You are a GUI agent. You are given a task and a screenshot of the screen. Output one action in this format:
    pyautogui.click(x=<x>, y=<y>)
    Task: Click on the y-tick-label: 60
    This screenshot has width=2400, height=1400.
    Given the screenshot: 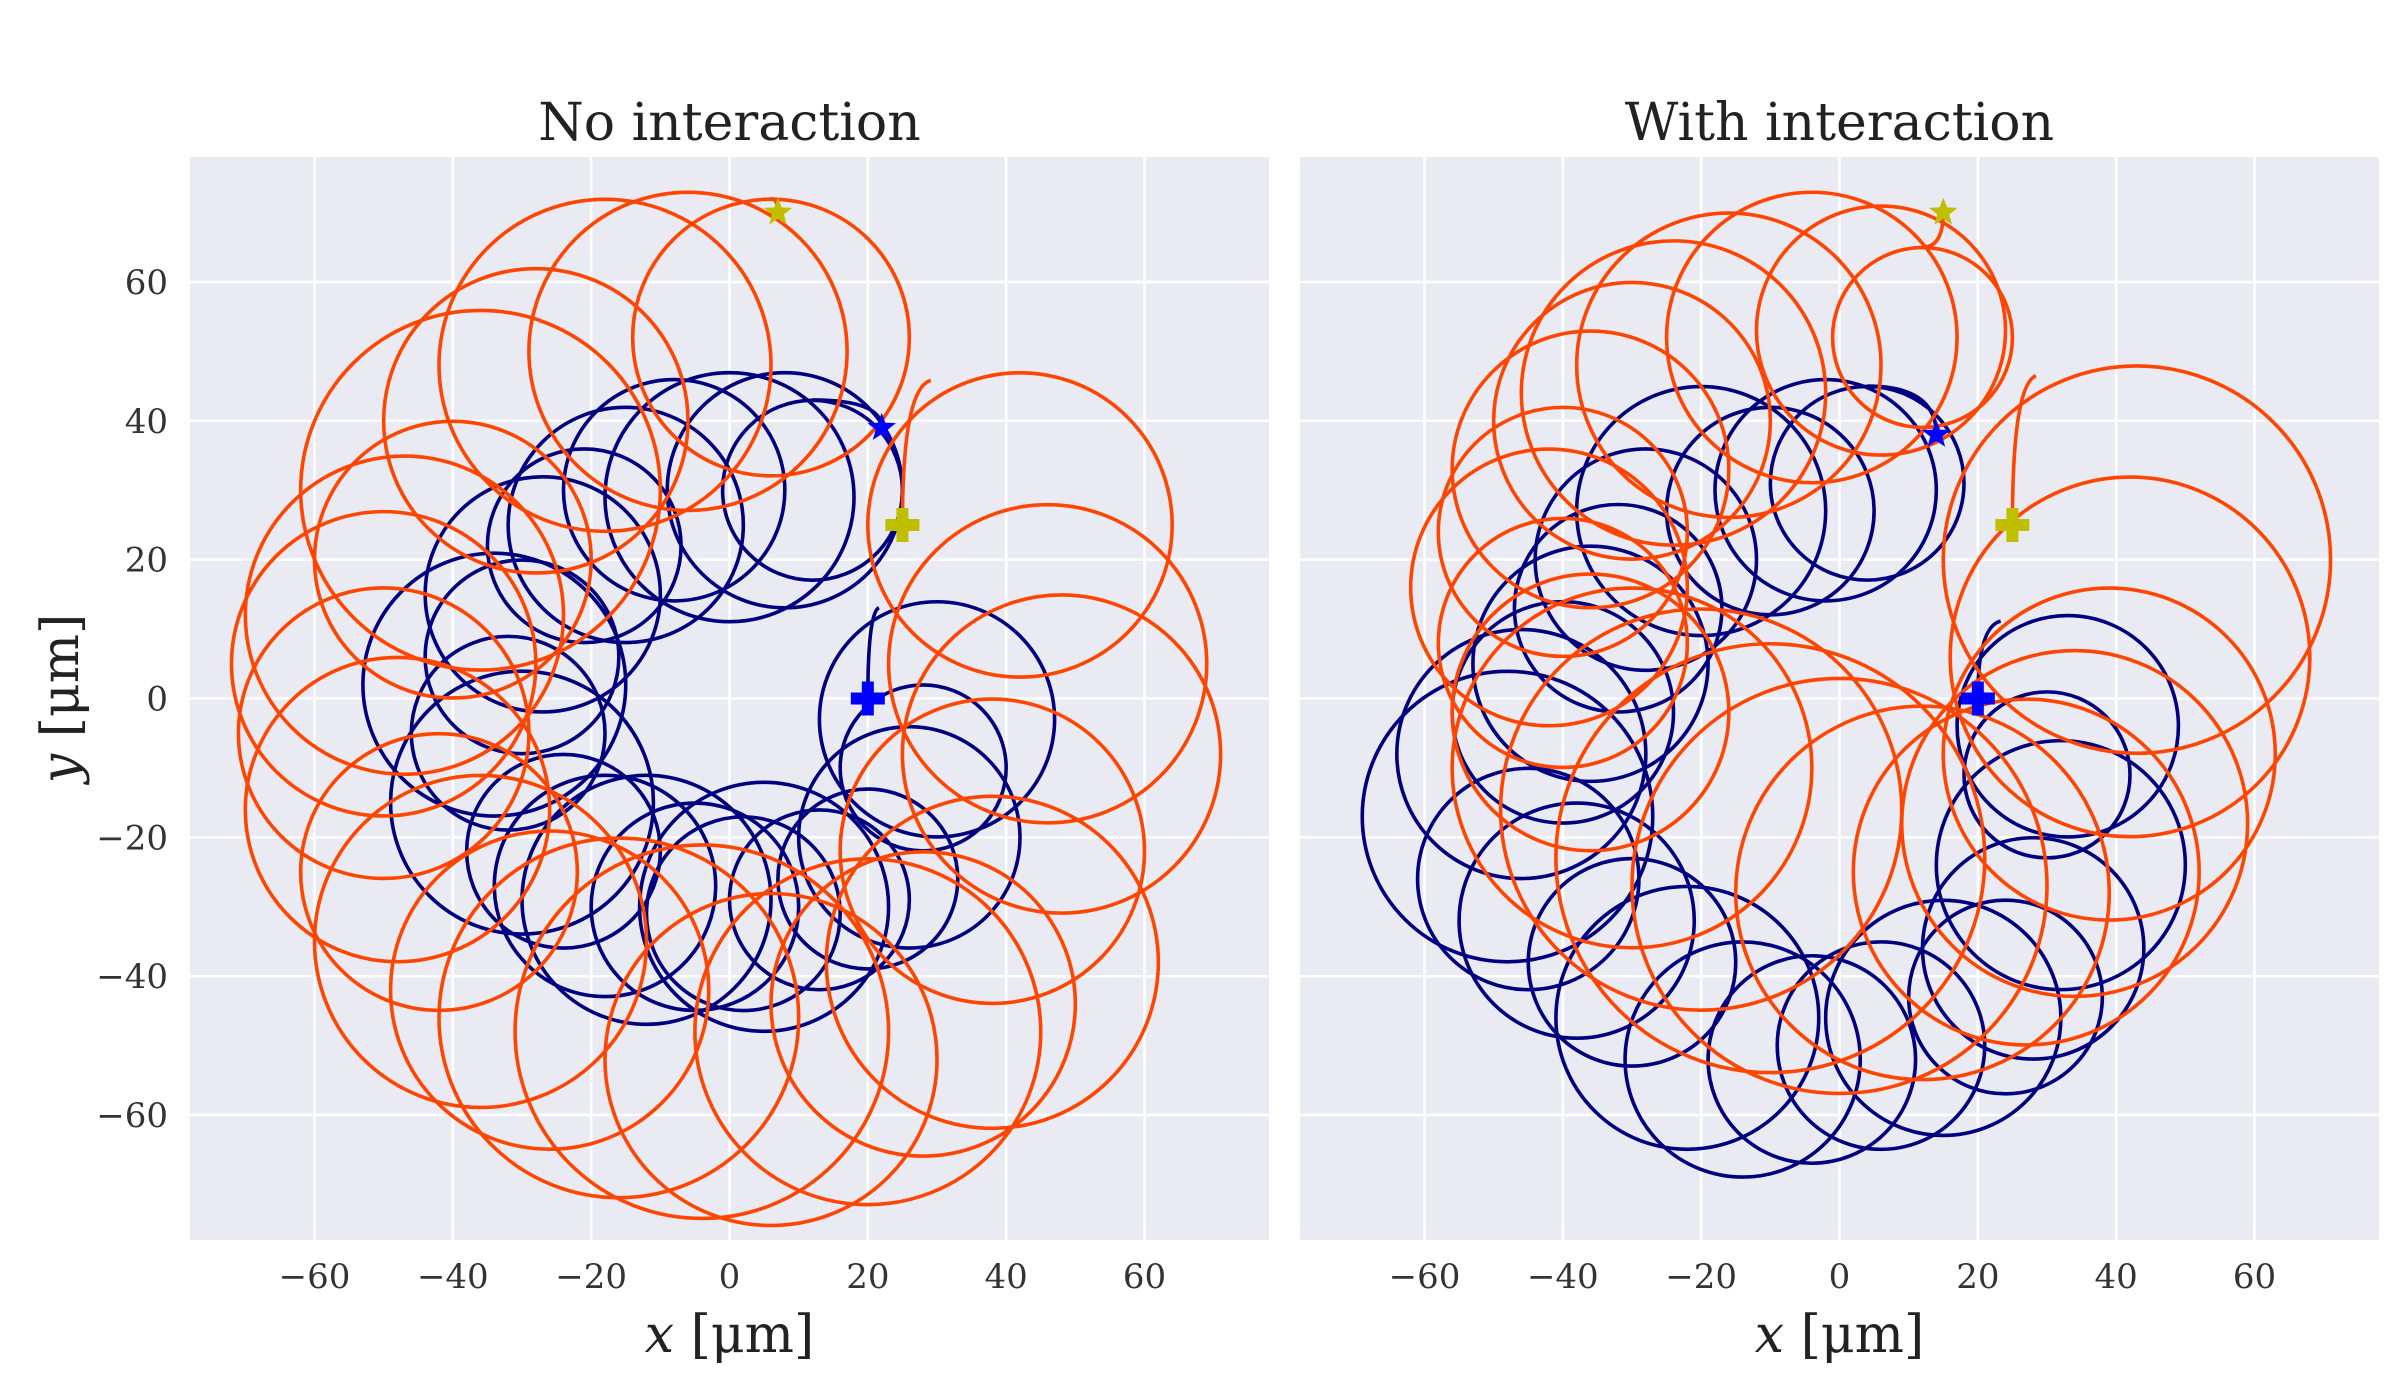 What is the action you would take?
    pyautogui.click(x=146, y=283)
    